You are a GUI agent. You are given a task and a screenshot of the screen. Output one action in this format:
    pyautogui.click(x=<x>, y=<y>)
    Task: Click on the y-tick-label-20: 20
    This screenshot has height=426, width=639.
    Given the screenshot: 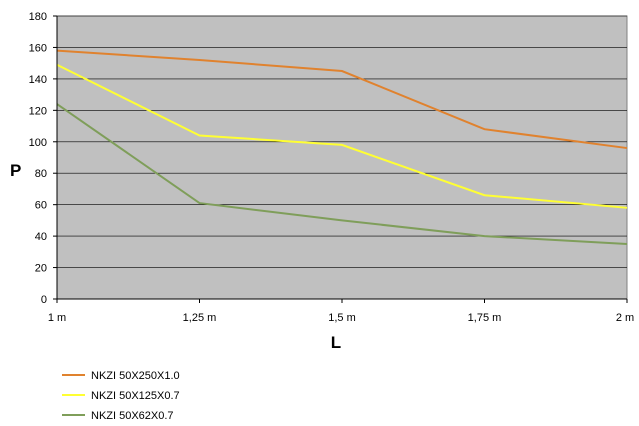 What is the action you would take?
    pyautogui.click(x=41, y=269)
    